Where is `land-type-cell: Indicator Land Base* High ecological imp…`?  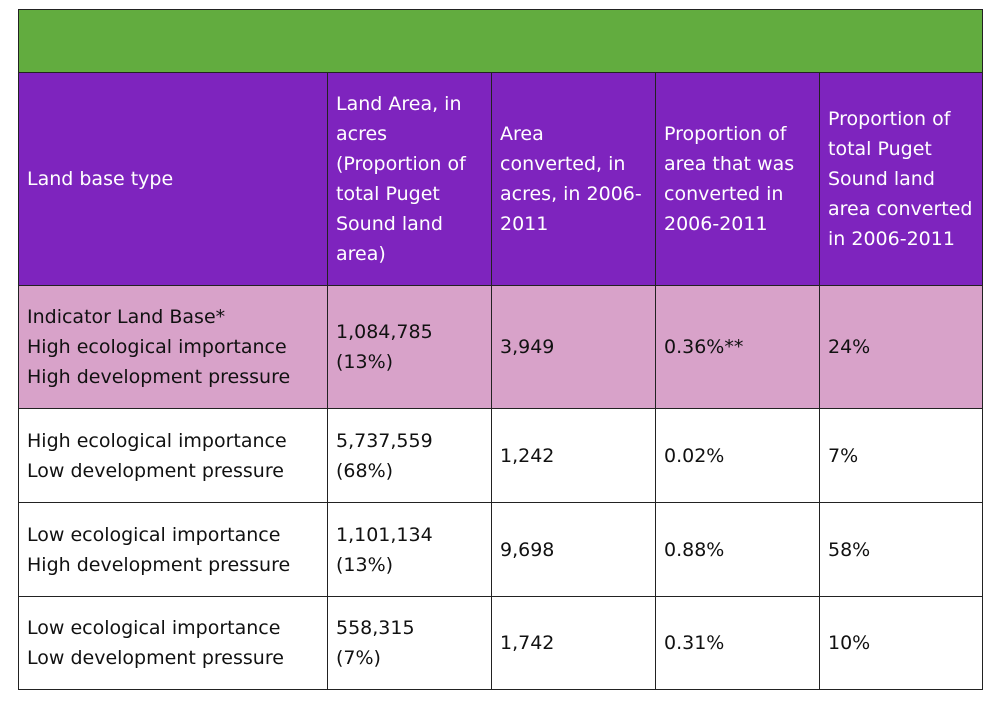 land-type-cell: Indicator Land Base* High ecological imp… is located at coordinates (173, 347).